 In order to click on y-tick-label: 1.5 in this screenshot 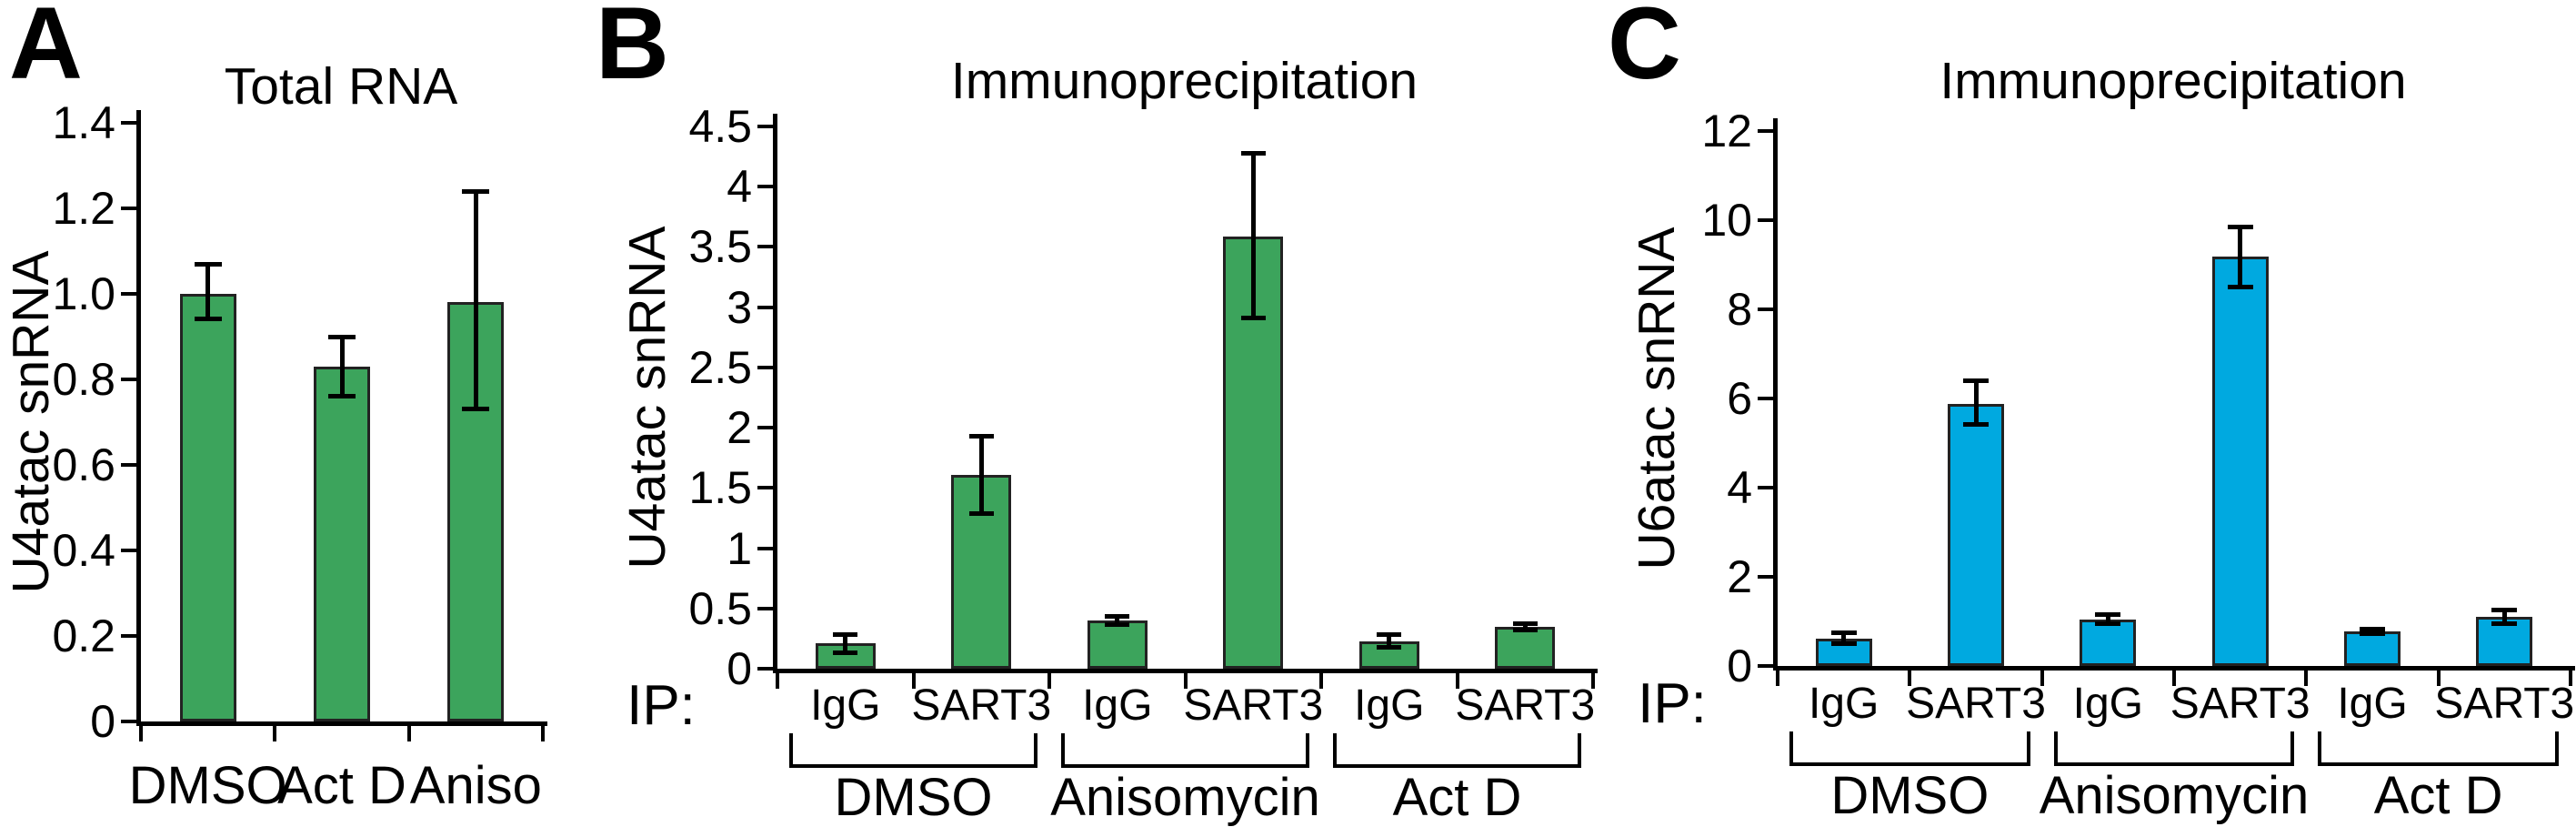, I will do `click(720, 488)`.